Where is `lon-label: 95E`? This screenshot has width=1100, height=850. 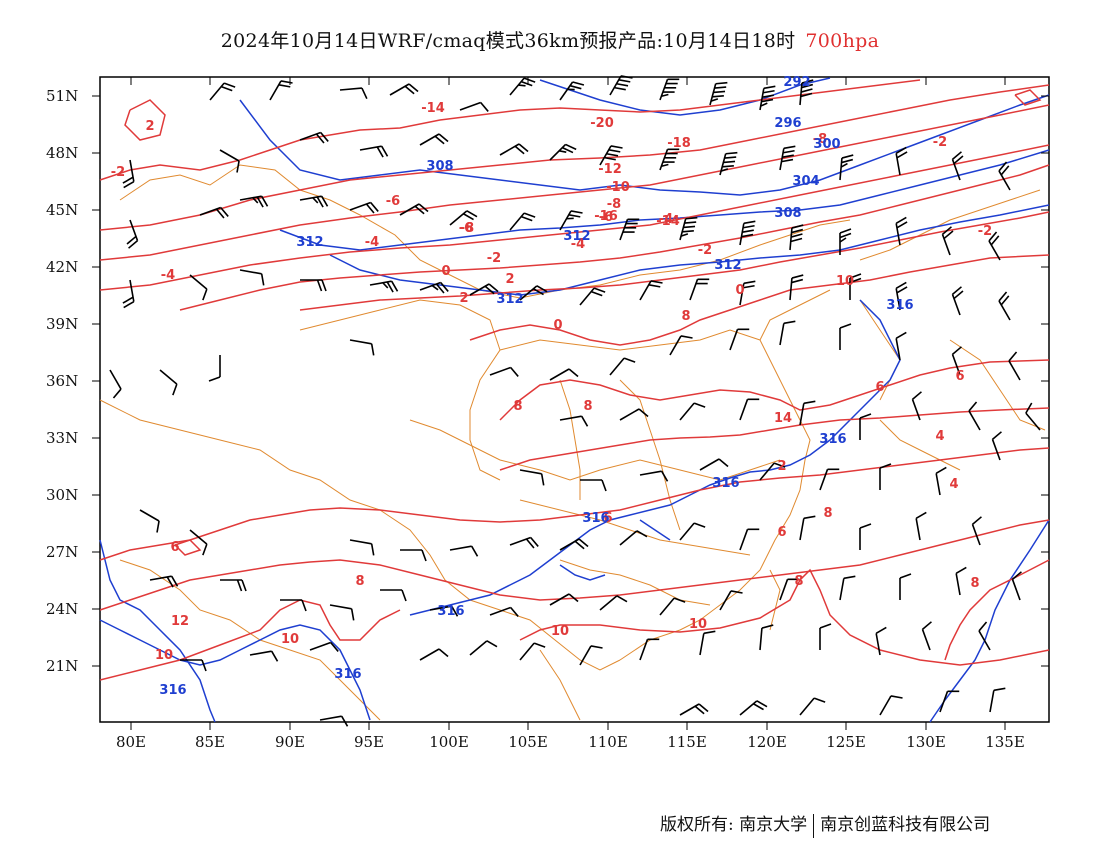 lon-label: 95E is located at coordinates (369, 742).